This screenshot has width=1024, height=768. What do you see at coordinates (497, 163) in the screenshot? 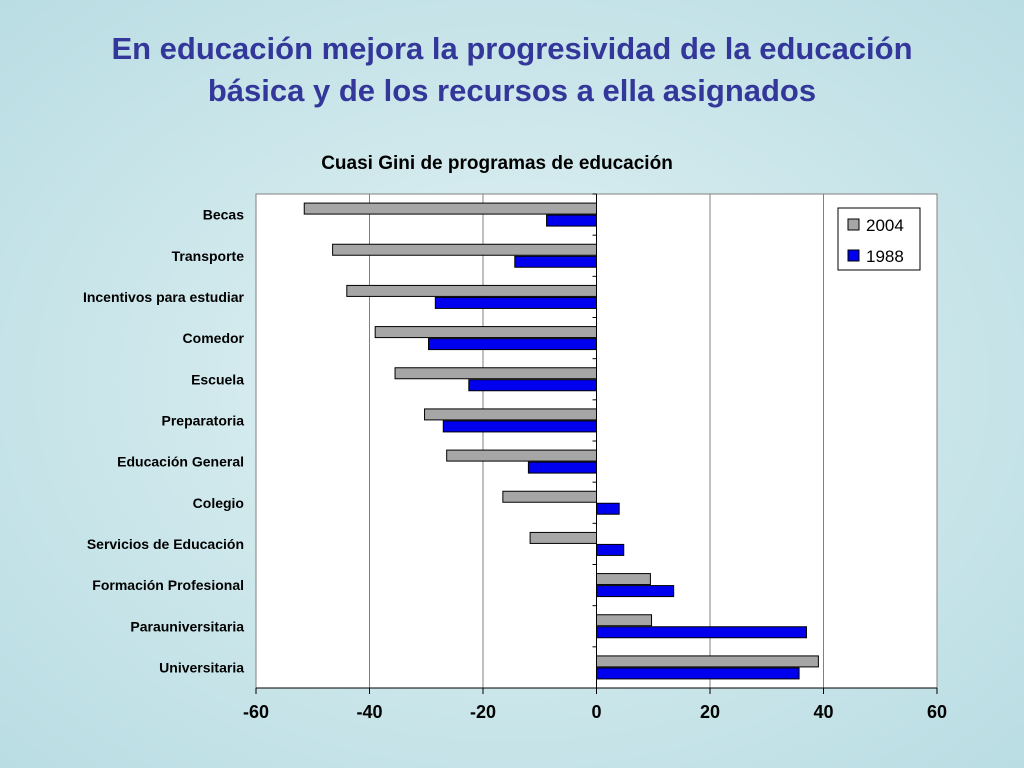
I see `chart-title: Cuasi Gini de programas de educación` at bounding box center [497, 163].